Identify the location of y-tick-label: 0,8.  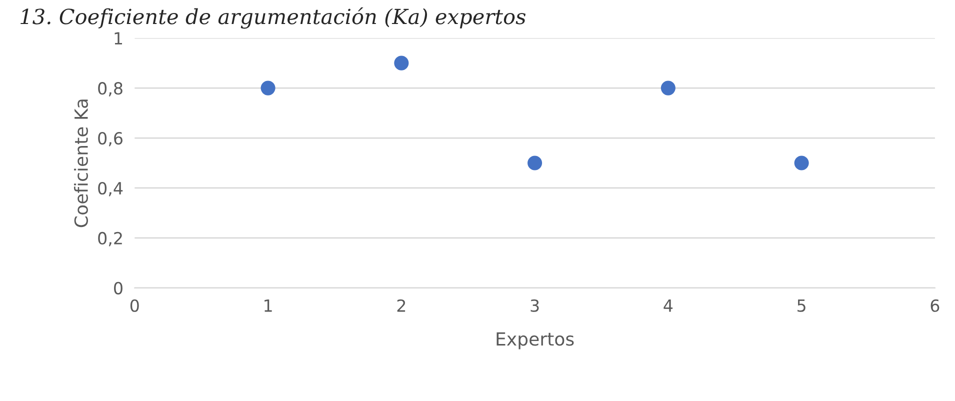
(110, 89).